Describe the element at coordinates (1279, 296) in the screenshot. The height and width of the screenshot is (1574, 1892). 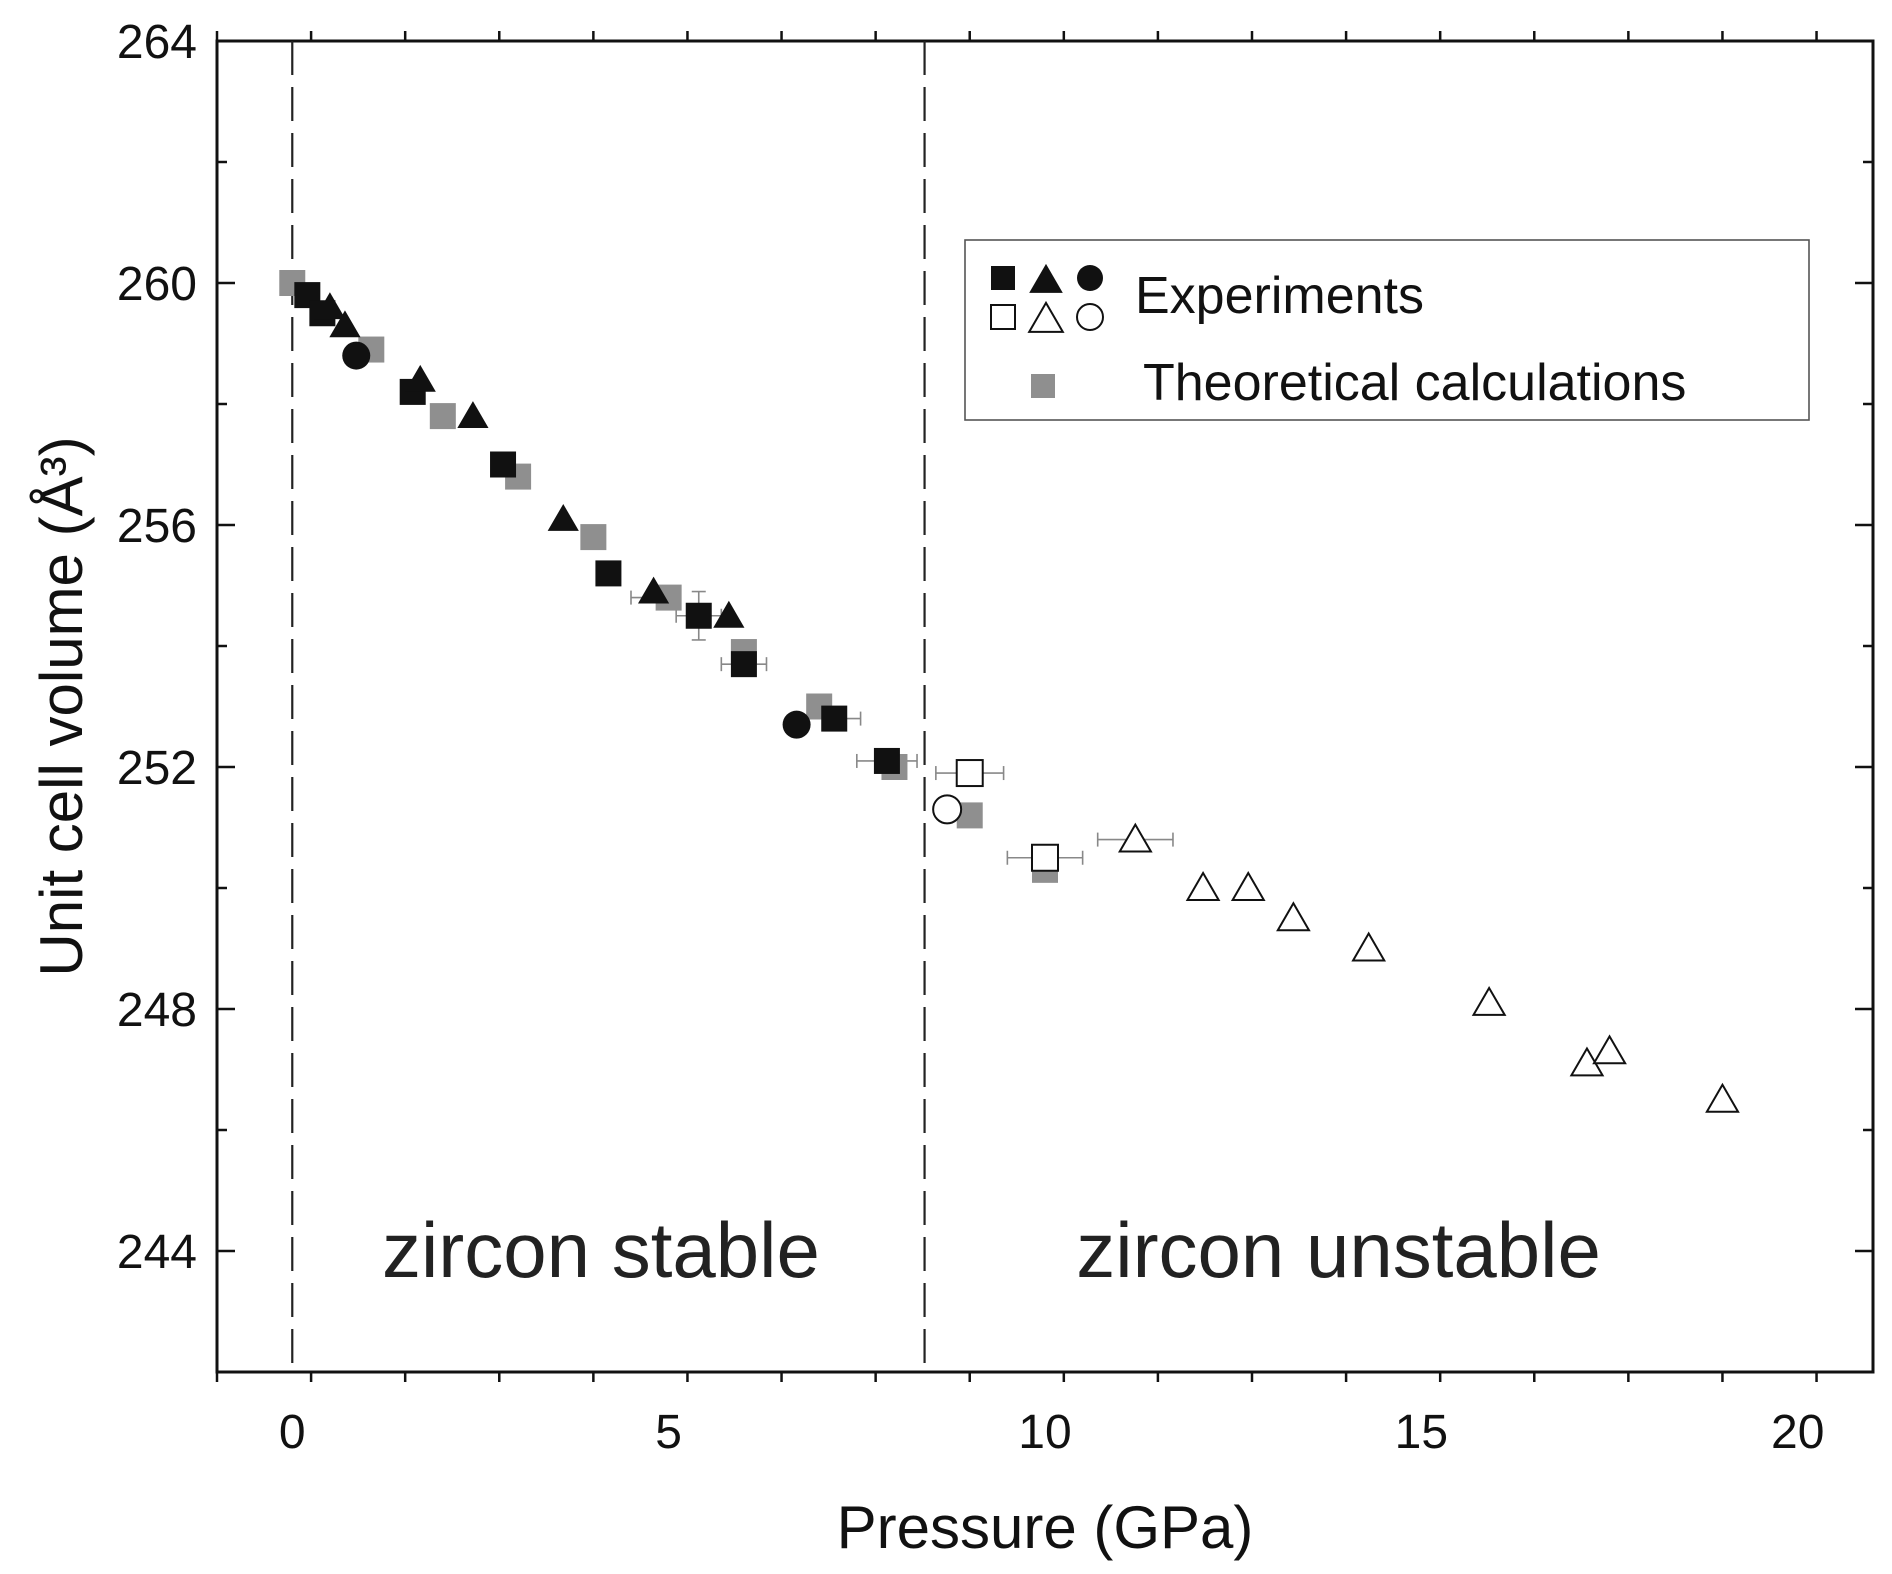
I see `legend-label-experiments: Experiments` at that location.